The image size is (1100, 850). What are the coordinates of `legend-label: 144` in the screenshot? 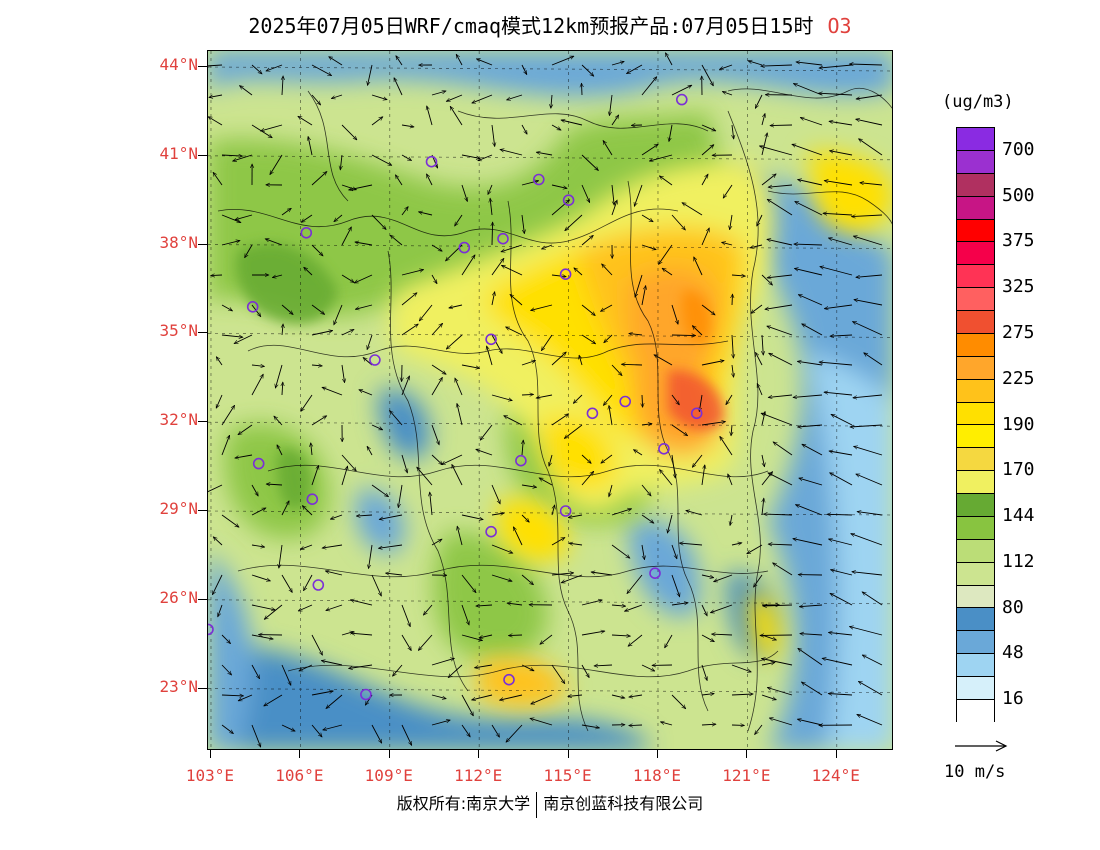 It's located at (1018, 516).